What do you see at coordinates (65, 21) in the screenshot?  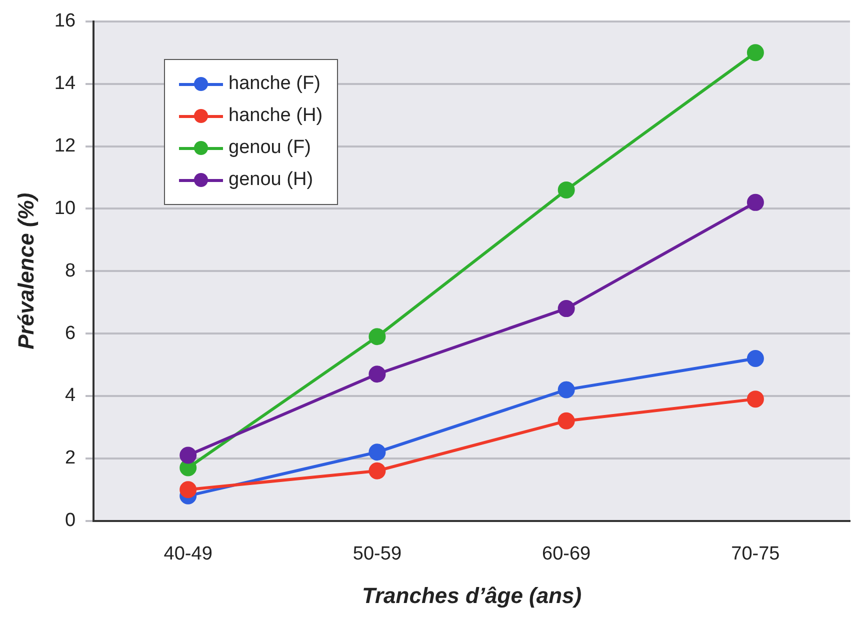 I see `y-tick-label: 16` at bounding box center [65, 21].